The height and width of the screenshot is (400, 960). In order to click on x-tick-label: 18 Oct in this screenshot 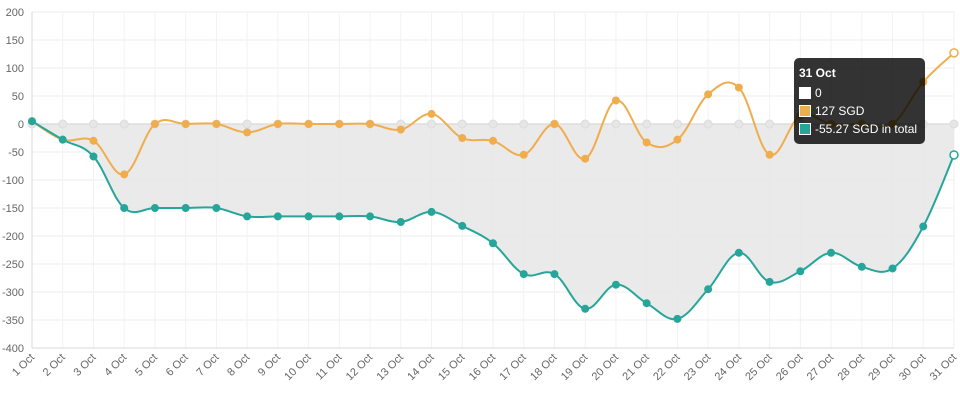, I will do `click(543, 367)`.